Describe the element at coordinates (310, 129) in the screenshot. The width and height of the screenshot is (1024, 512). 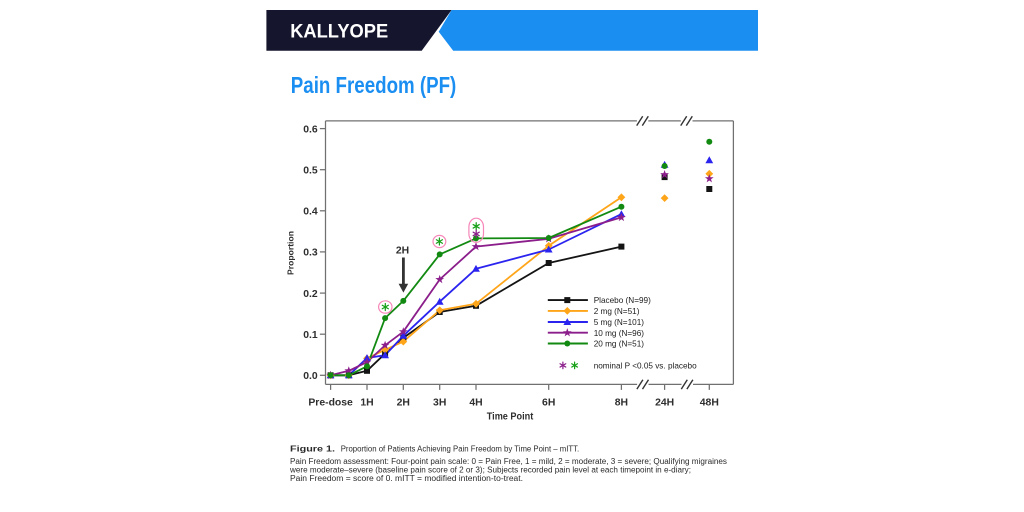
I see `svg-text: 0.6` at that location.